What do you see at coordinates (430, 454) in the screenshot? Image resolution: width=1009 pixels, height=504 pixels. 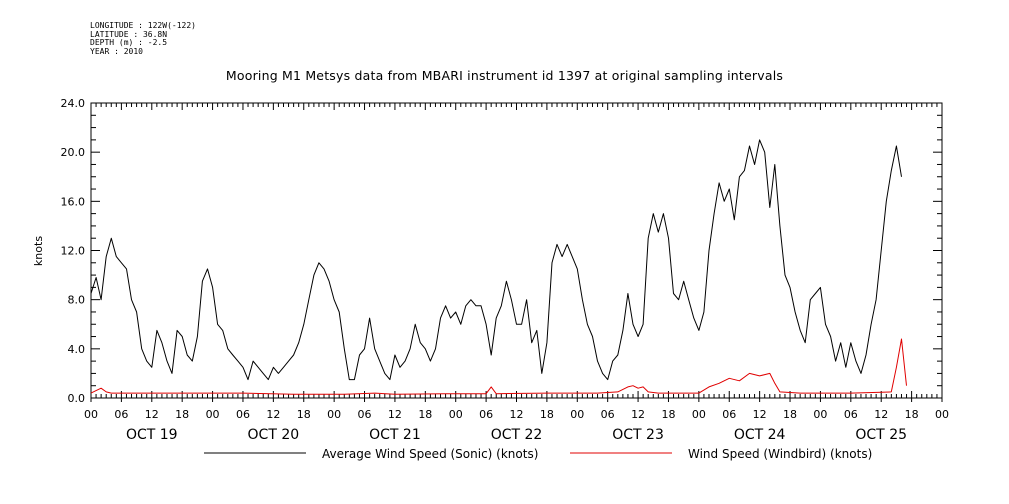 I see `legend-label-sonic: Average Wind Speed (Sonic) (knots)` at bounding box center [430, 454].